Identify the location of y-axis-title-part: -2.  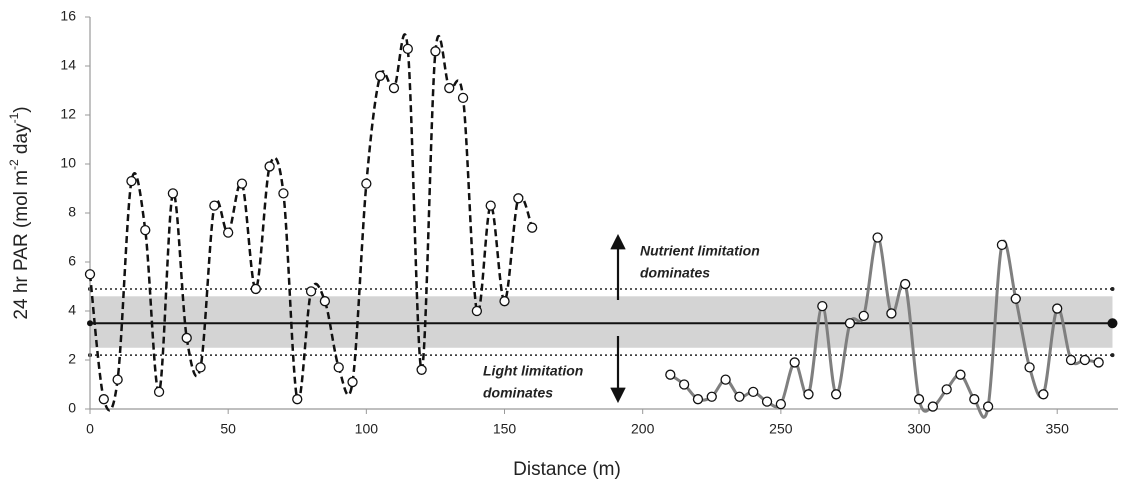
(14, 164).